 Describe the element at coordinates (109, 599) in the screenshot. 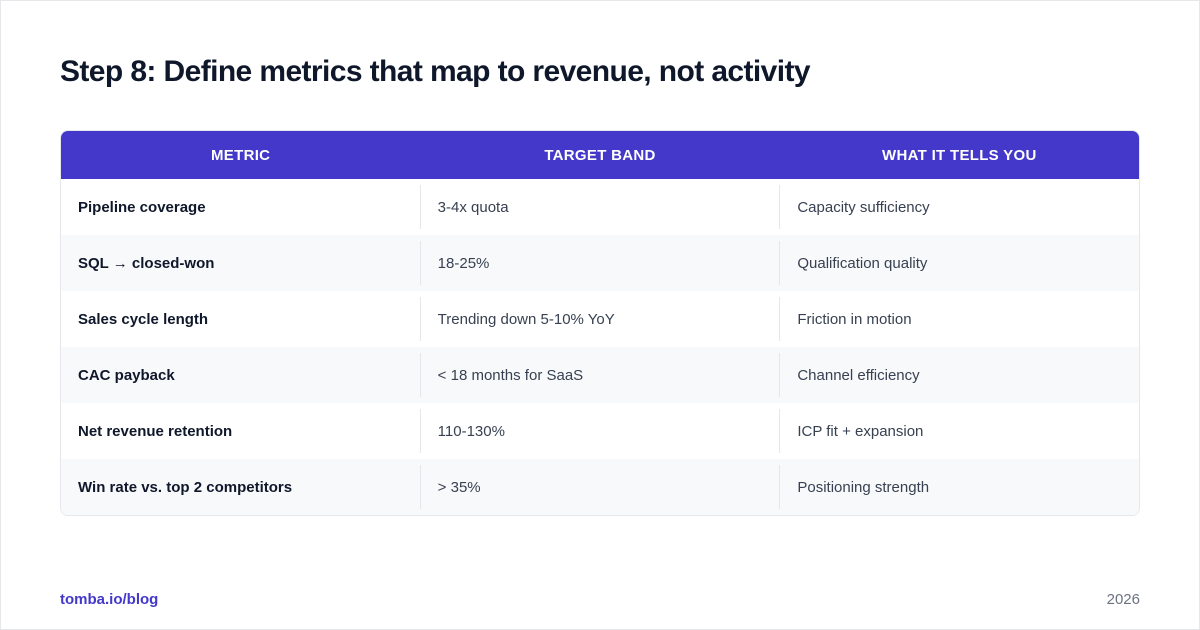

I see `blog-link: tomba.io/blog` at that location.